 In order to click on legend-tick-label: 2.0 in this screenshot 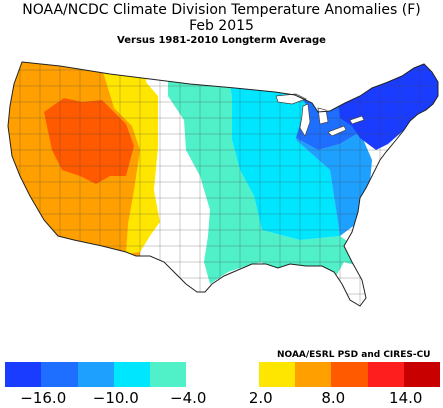, I will do `click(260, 398)`.